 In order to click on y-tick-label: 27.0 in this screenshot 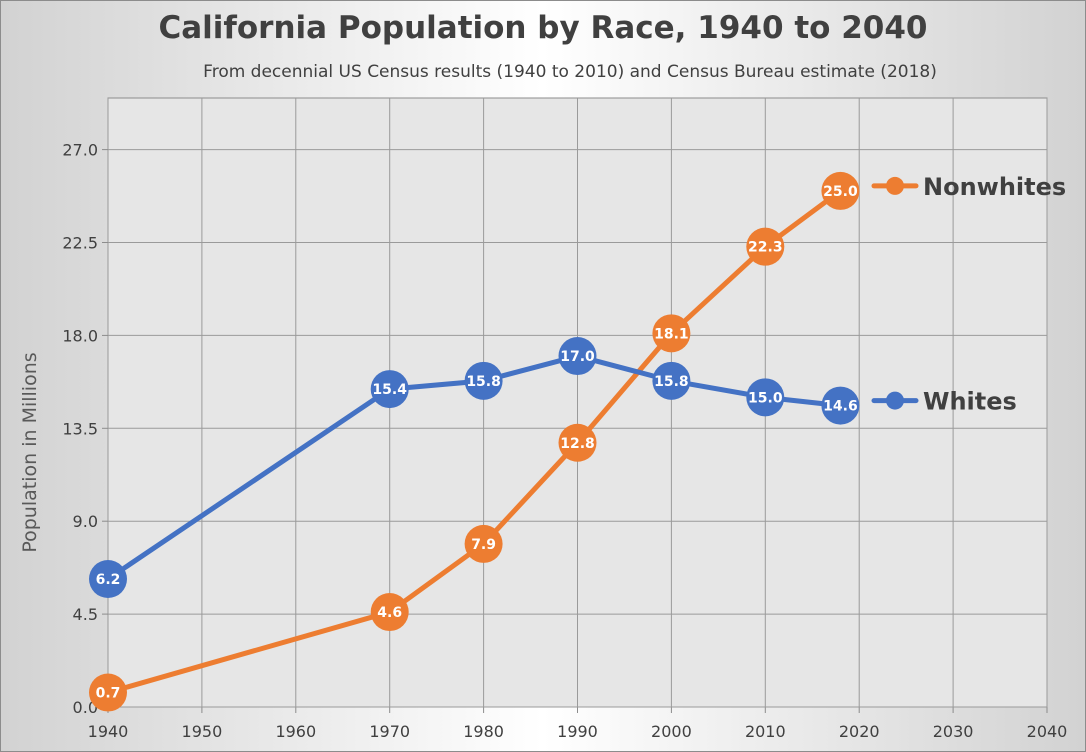, I will do `click(80, 150)`.